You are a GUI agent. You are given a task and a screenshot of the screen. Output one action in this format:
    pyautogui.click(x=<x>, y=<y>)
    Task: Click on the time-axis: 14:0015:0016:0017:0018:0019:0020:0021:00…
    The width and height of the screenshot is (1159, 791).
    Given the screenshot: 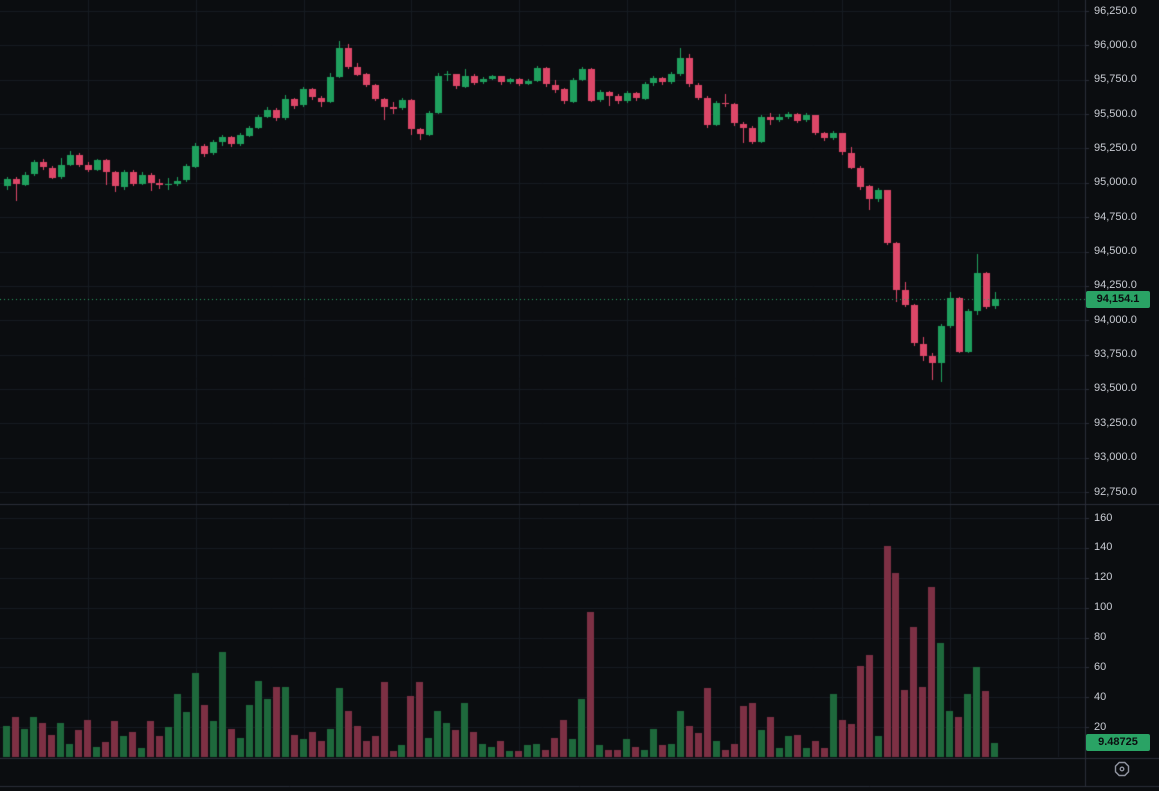 What is the action you would take?
    pyautogui.click(x=579, y=774)
    